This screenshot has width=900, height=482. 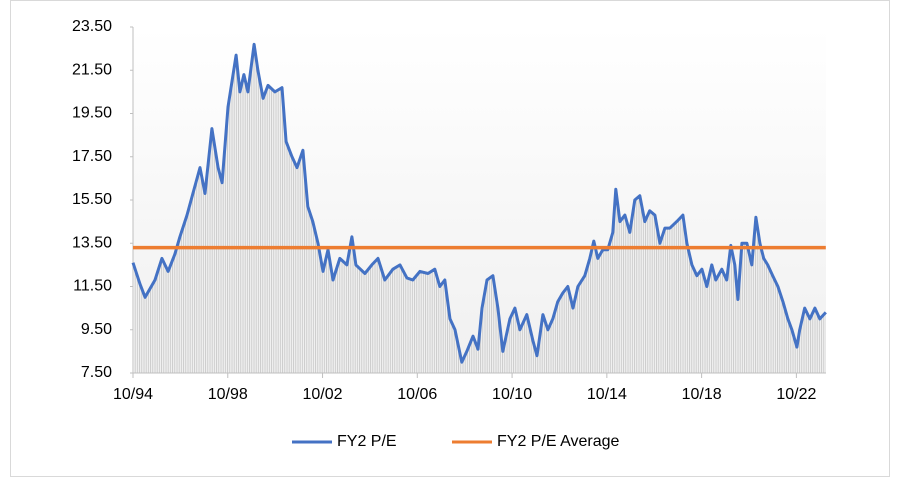 What do you see at coordinates (323, 394) in the screenshot?
I see `x-tick-label: 10/02` at bounding box center [323, 394].